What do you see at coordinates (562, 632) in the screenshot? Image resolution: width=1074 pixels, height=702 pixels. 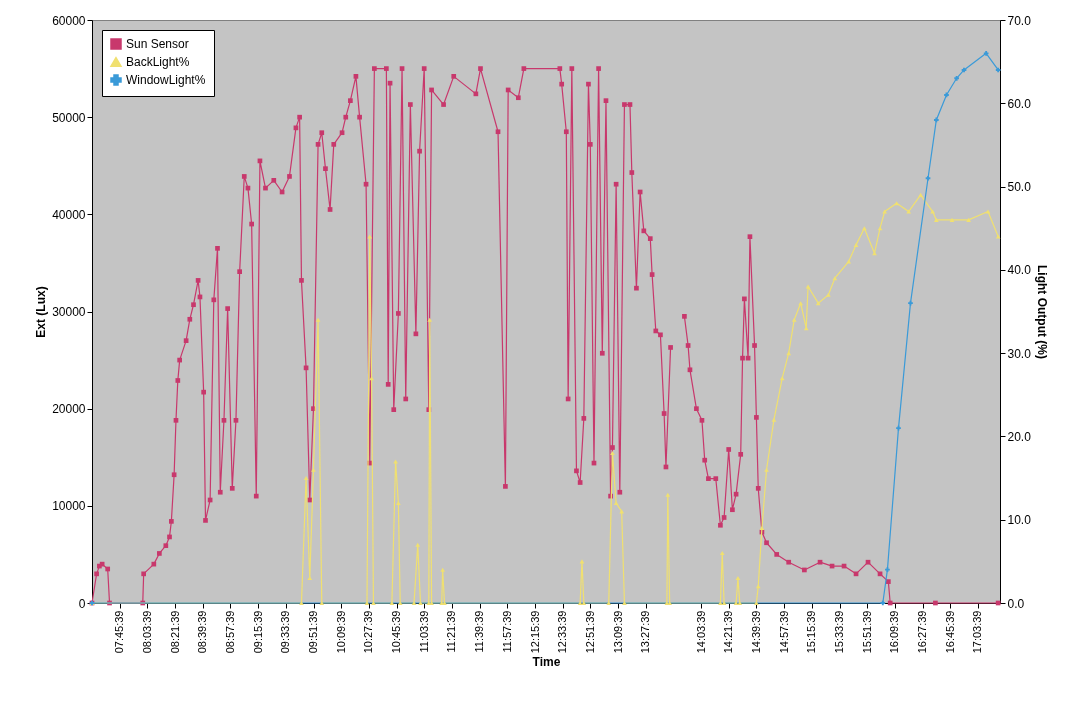 I see `x-tick-label: 12:33:39` at bounding box center [562, 632].